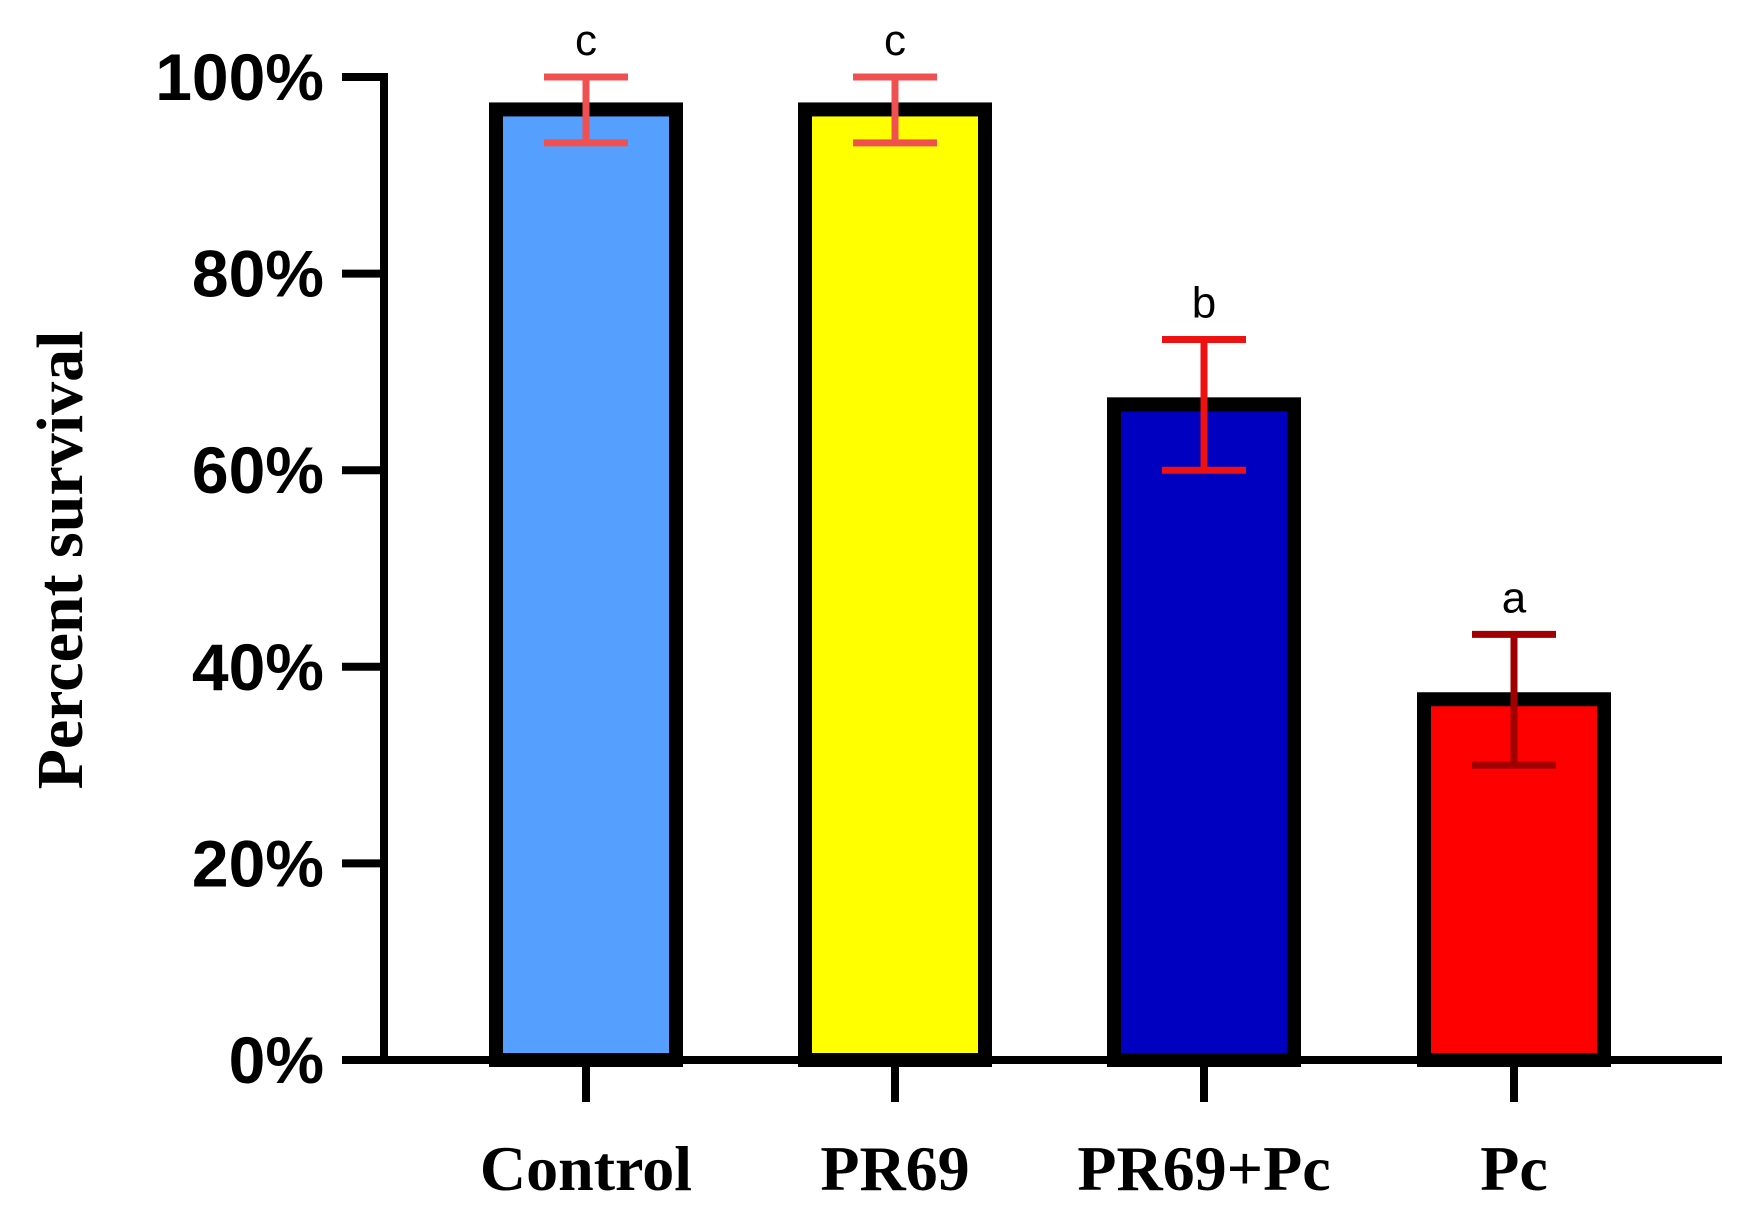 This screenshot has height=1222, width=1752. What do you see at coordinates (894, 1168) in the screenshot?
I see `x-category-label: PR69` at bounding box center [894, 1168].